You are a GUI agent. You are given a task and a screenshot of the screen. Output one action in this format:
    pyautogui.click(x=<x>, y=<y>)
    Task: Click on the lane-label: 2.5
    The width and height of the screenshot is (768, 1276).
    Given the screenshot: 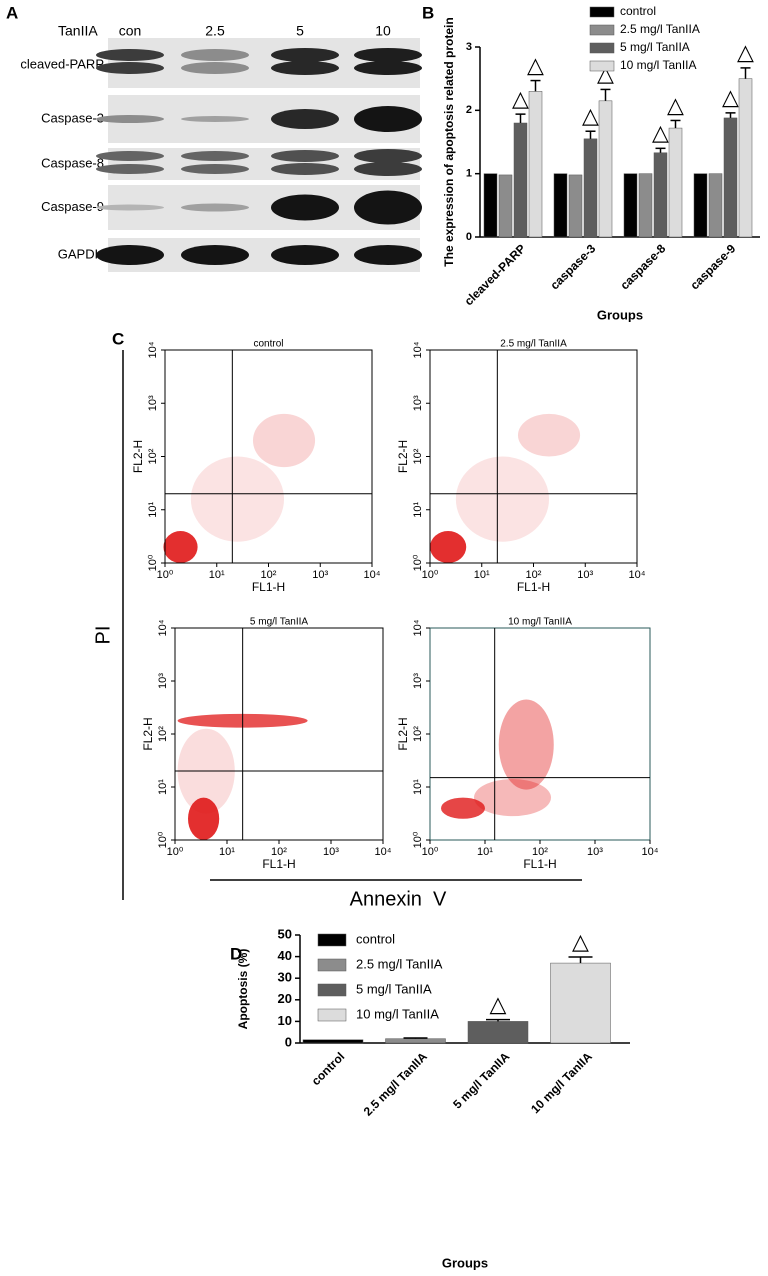 What is the action you would take?
    pyautogui.click(x=215, y=31)
    